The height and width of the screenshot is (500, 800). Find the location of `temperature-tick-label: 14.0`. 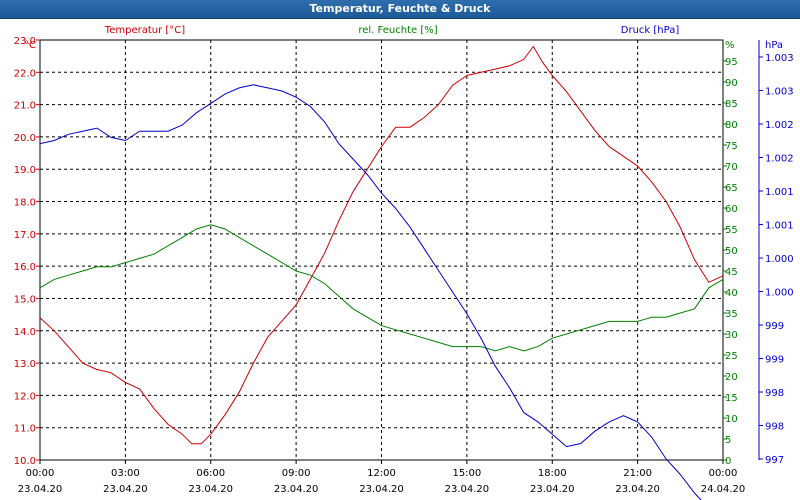

temperature-tick-label: 14.0 is located at coordinates (25, 332).